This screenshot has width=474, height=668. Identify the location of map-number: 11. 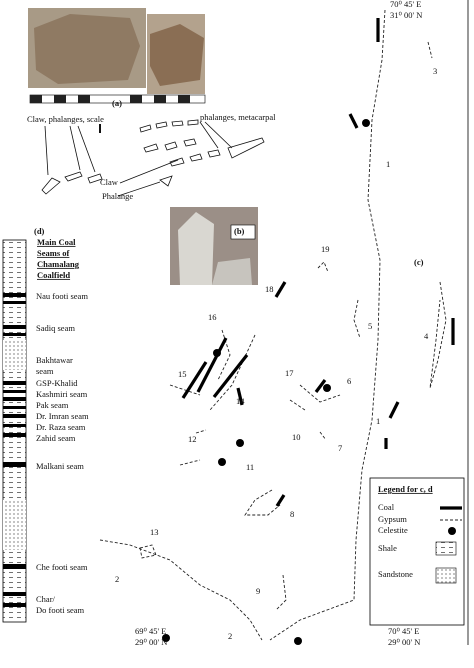
(250, 467).